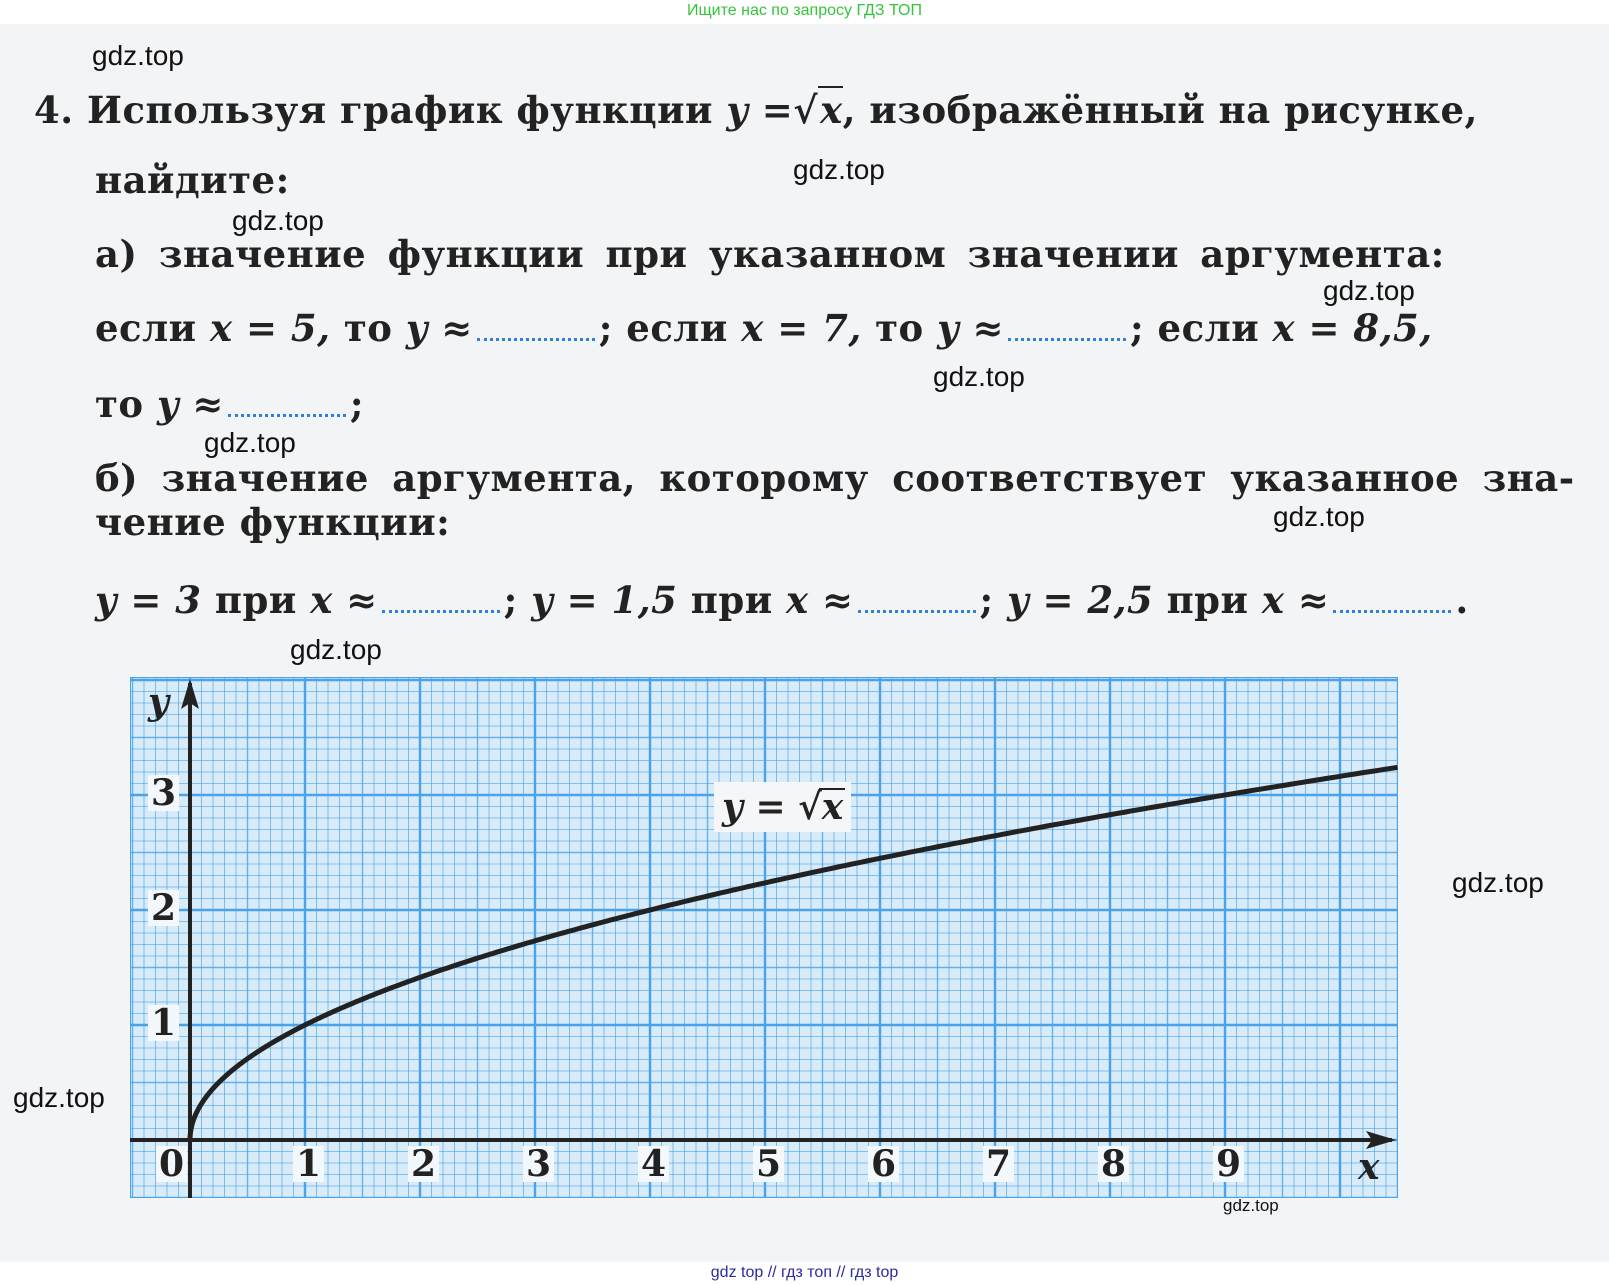 The image size is (1609, 1285). I want to click on part-a-line-2: то y ≈;, so click(229, 404).